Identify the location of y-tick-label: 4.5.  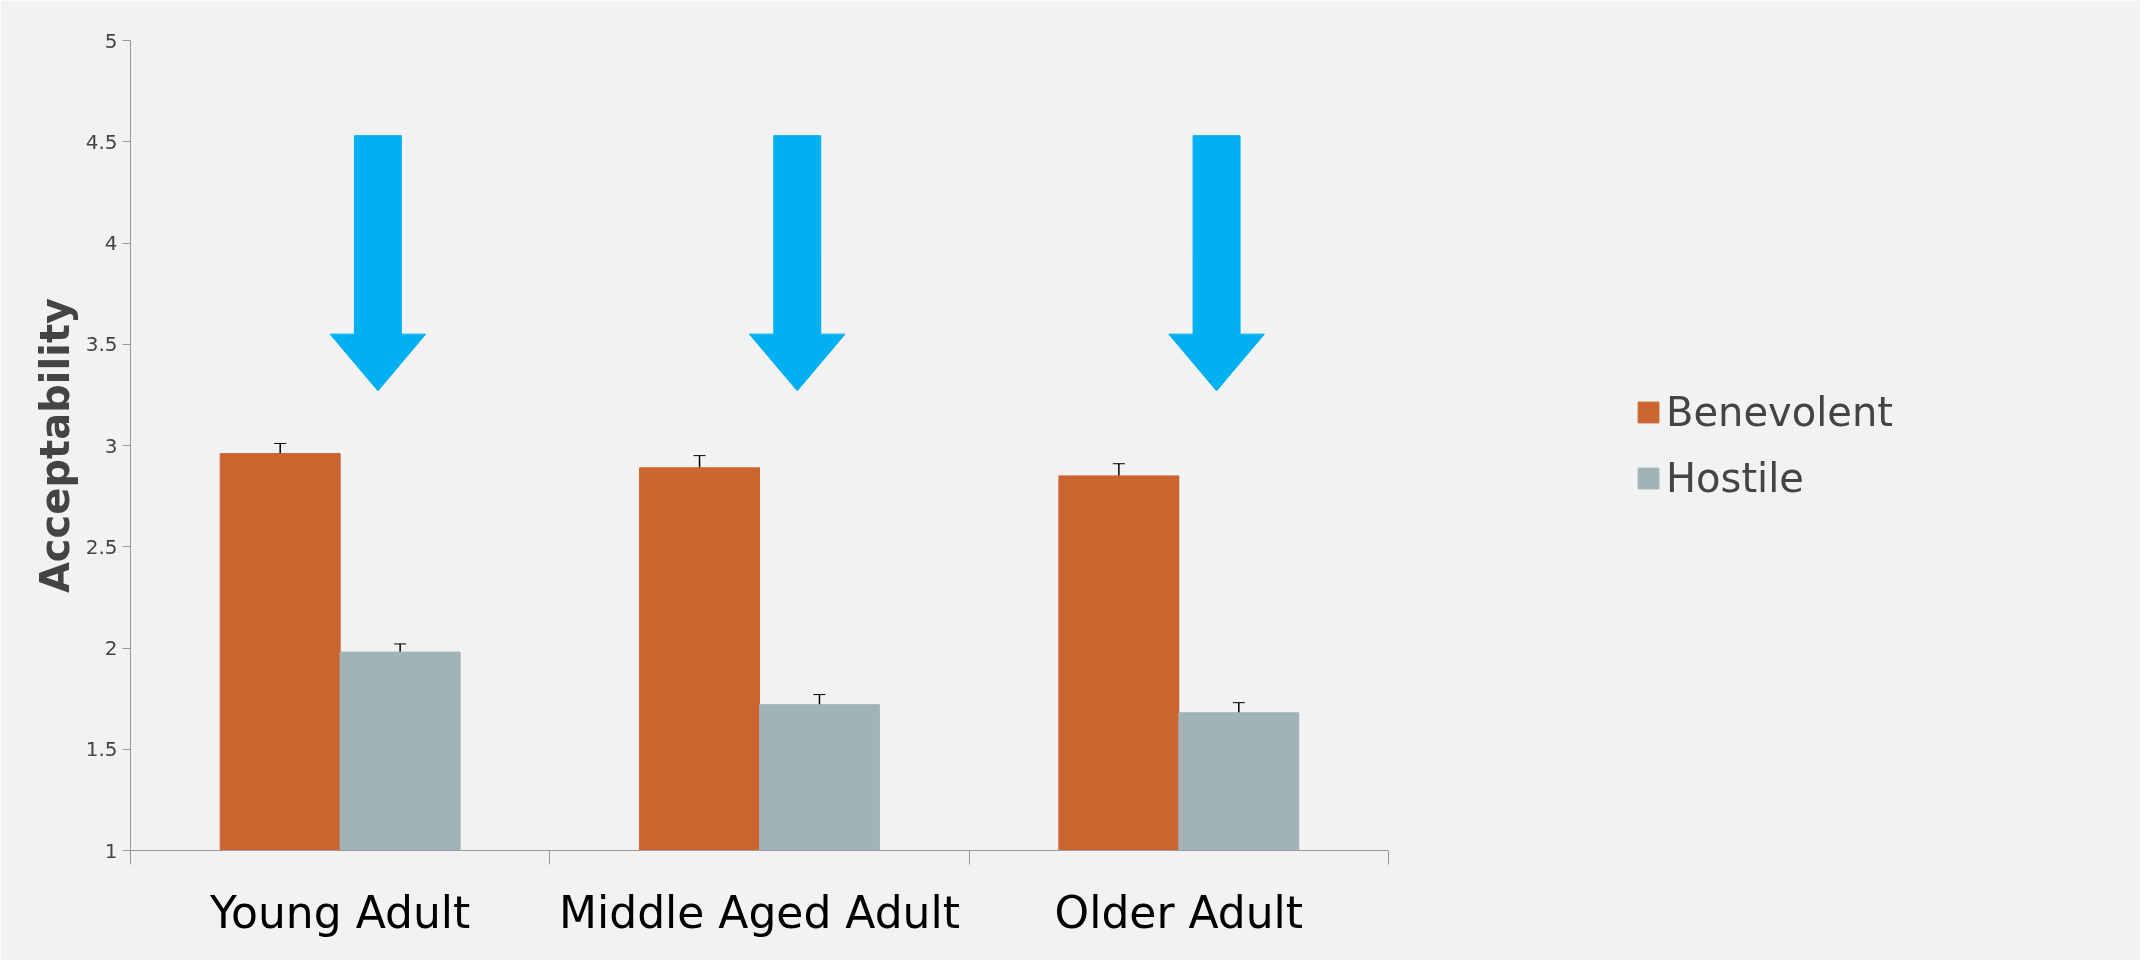
(101, 141).